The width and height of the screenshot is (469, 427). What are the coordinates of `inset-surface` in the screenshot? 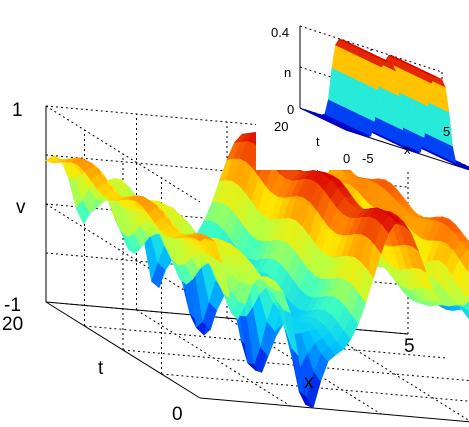 It's located at (384, 104).